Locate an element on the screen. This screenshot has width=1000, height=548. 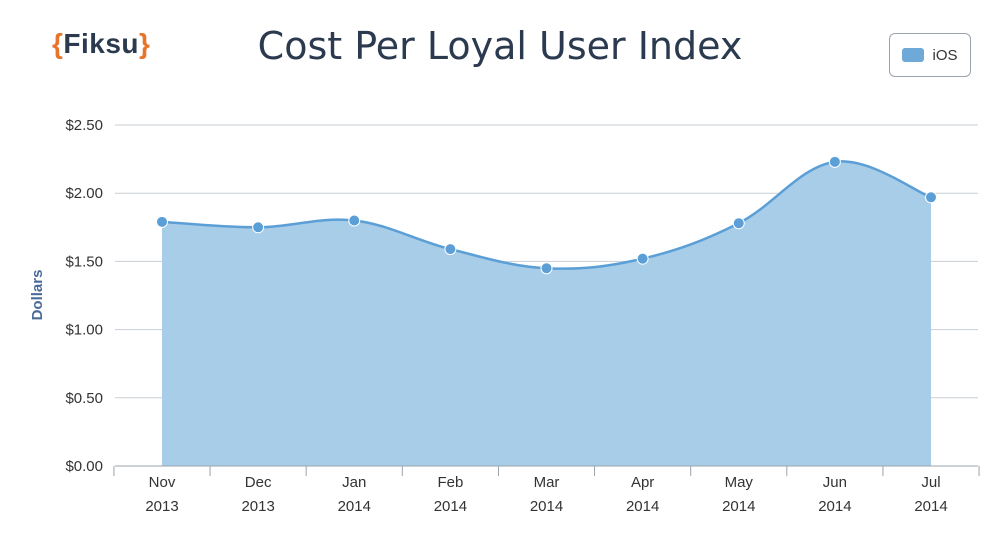
legend: iOS is located at coordinates (930, 55).